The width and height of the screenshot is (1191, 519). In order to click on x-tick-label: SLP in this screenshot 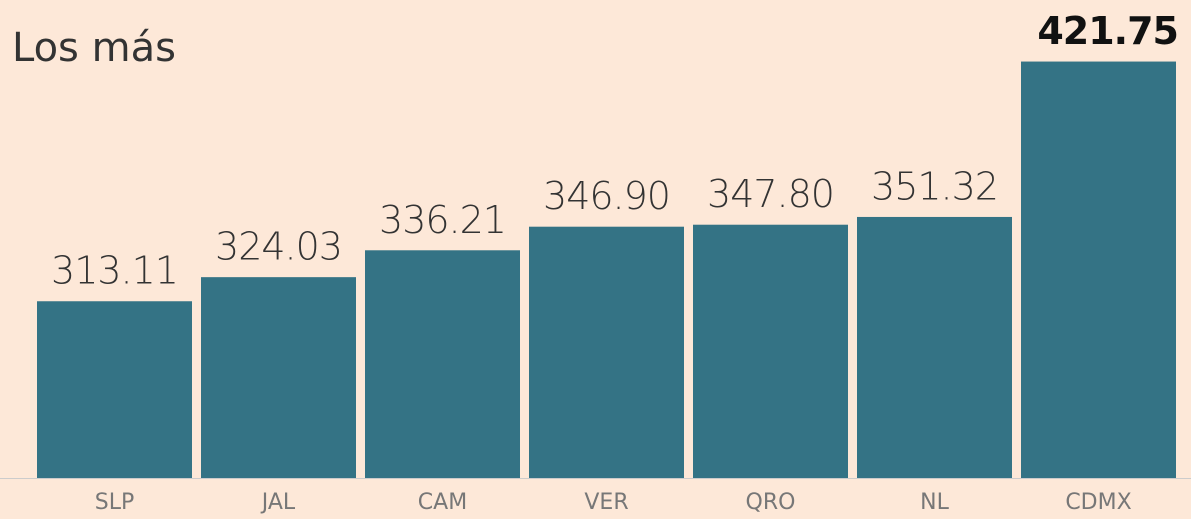, I will do `click(115, 502)`.